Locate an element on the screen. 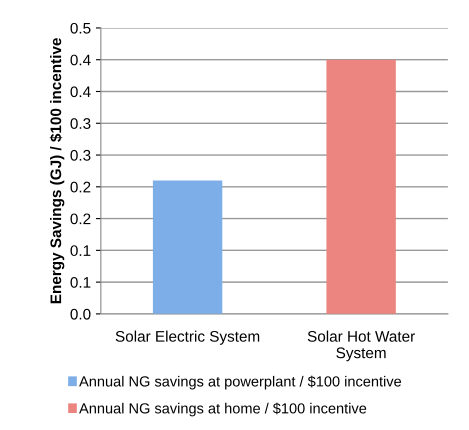 The height and width of the screenshot is (430, 469). y-tick-label: 0.0 is located at coordinates (80, 314).